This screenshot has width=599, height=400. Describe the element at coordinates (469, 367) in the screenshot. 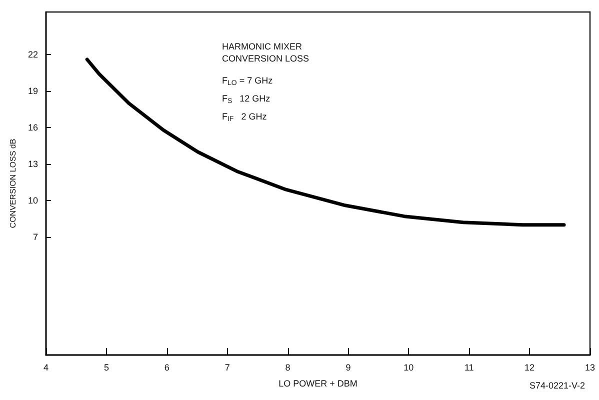

I see `x-tick-label: 11` at that location.